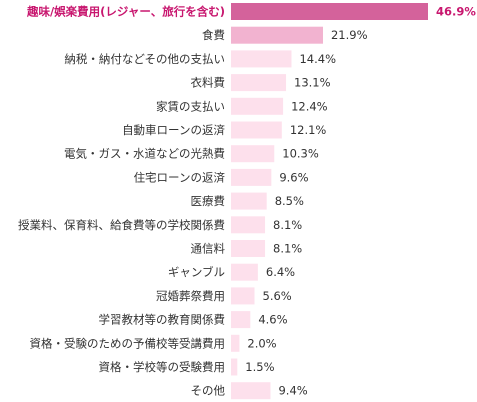  Describe the element at coordinates (180, 177) in the screenshot. I see `category-label-7: 住宅ローンの返済` at that location.